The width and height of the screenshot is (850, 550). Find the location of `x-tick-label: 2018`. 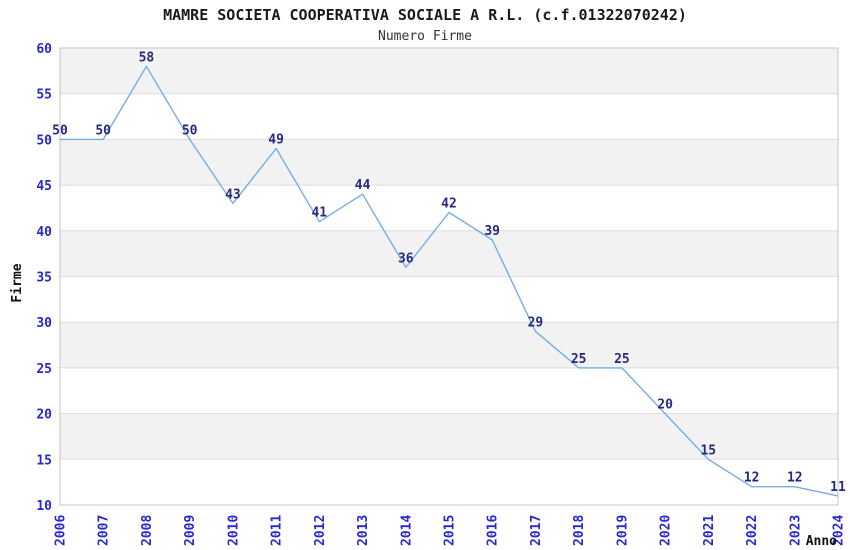

x-tick-label: 2018 is located at coordinates (579, 530).